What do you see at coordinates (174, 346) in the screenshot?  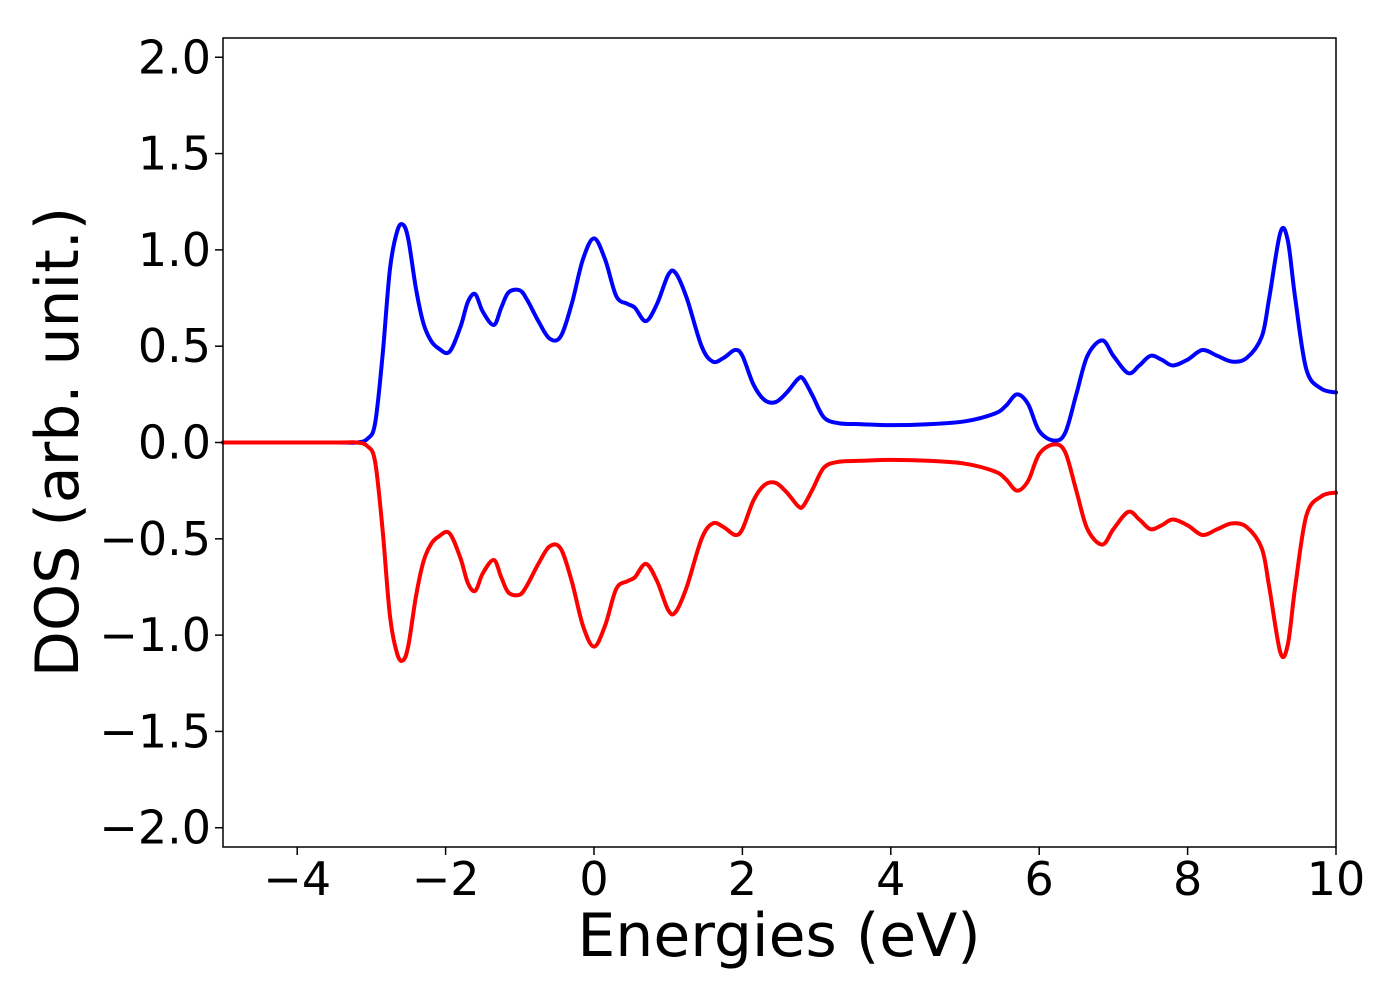 I see `y-tick-label: 0.5` at bounding box center [174, 346].